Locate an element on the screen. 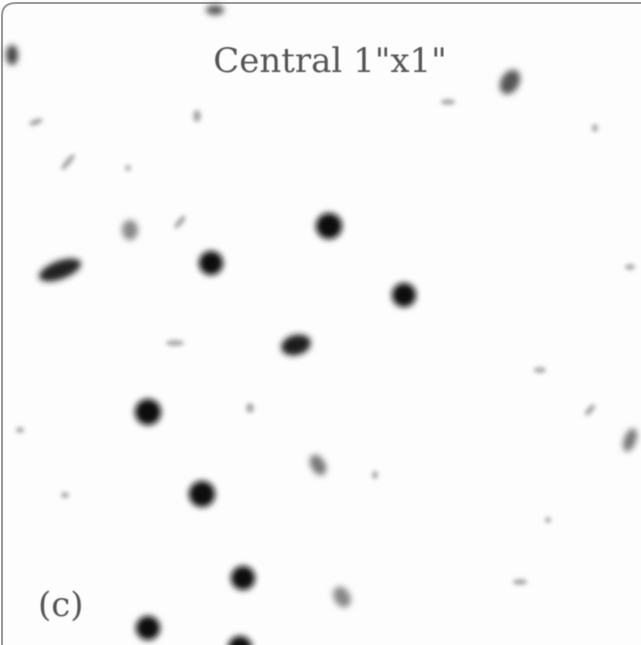 The width and height of the screenshot is (641, 645). panel-label: (c) is located at coordinates (61, 605).